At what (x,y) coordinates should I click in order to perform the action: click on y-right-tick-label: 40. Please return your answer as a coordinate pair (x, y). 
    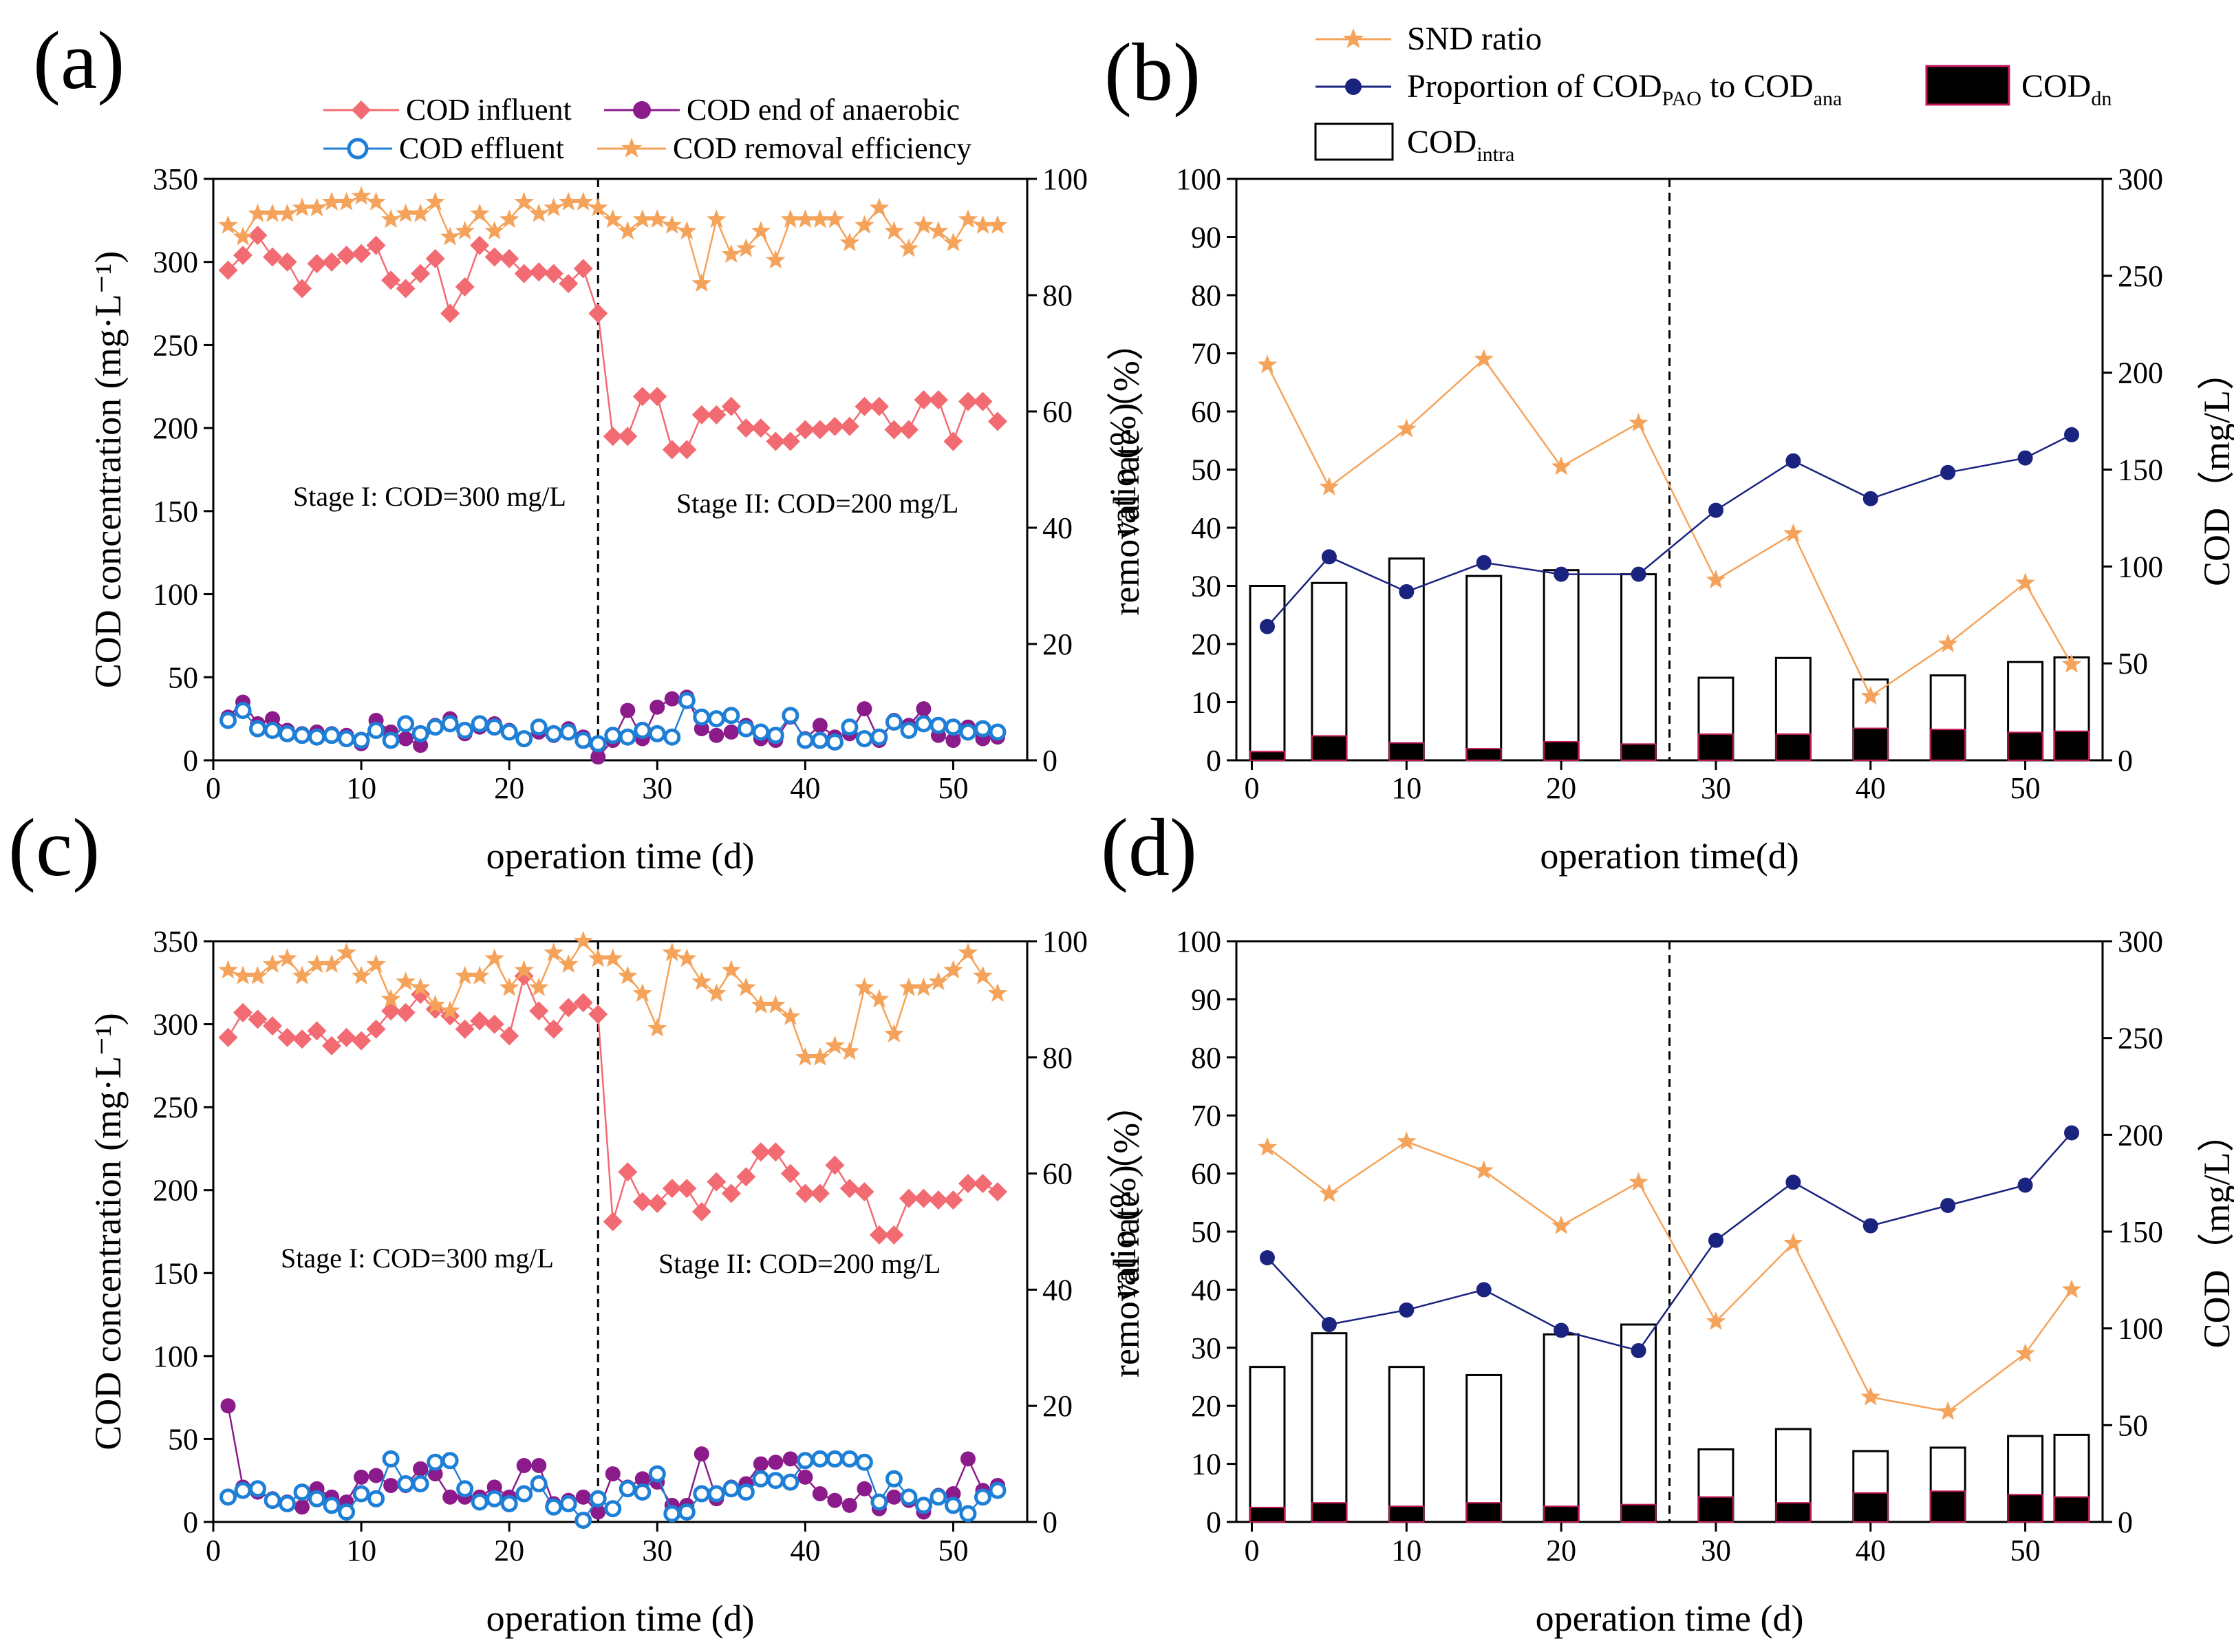
    Looking at the image, I should click on (1057, 528).